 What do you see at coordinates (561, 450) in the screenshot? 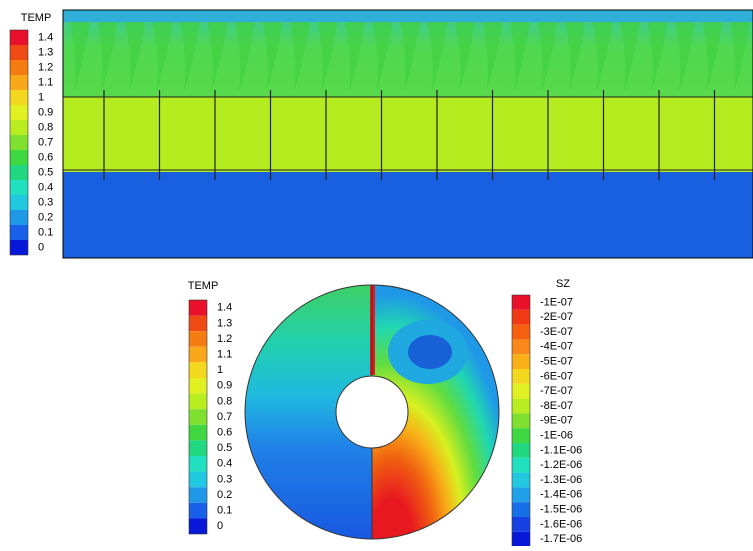
I see `legend-label: -1.1E-06` at bounding box center [561, 450].